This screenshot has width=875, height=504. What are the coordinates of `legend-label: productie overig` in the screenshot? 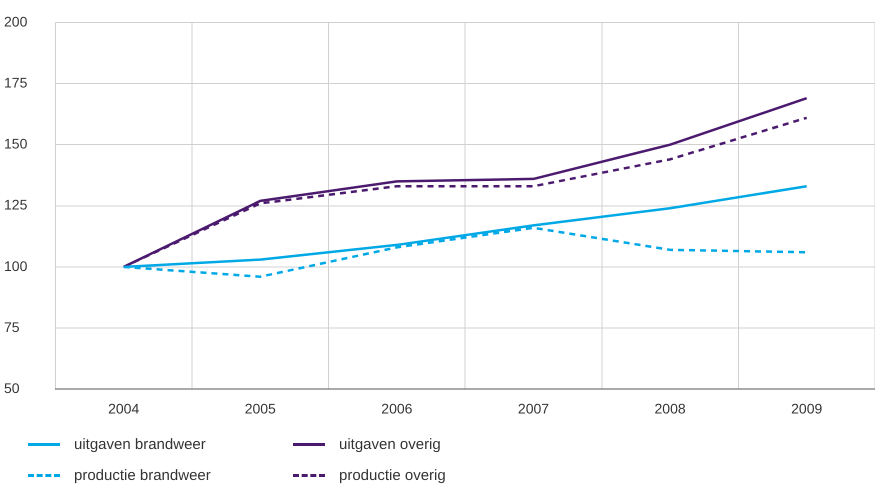 It's located at (392, 475).